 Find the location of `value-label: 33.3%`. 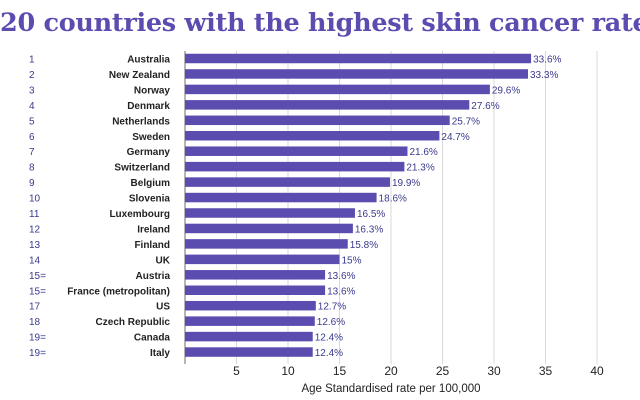

value-label: 33.3% is located at coordinates (544, 75).